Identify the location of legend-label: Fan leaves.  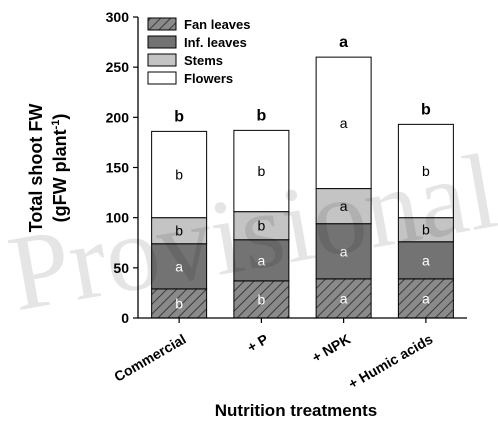
(217, 24).